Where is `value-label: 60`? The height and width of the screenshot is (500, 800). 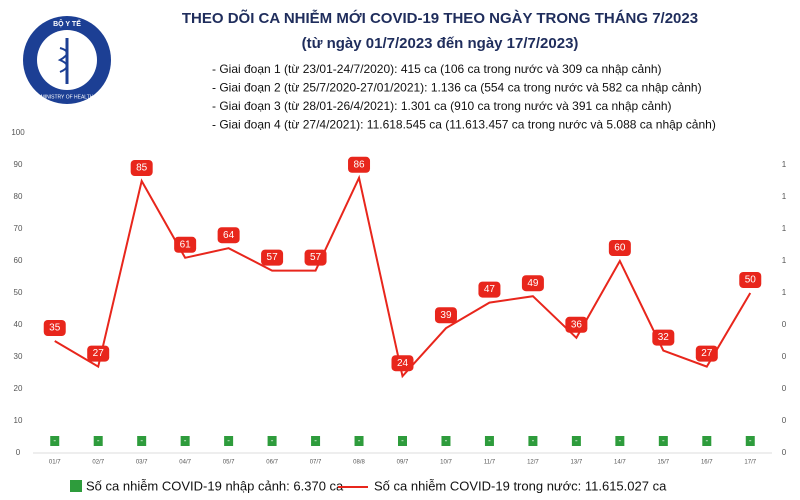 value-label: 60 is located at coordinates (620, 248).